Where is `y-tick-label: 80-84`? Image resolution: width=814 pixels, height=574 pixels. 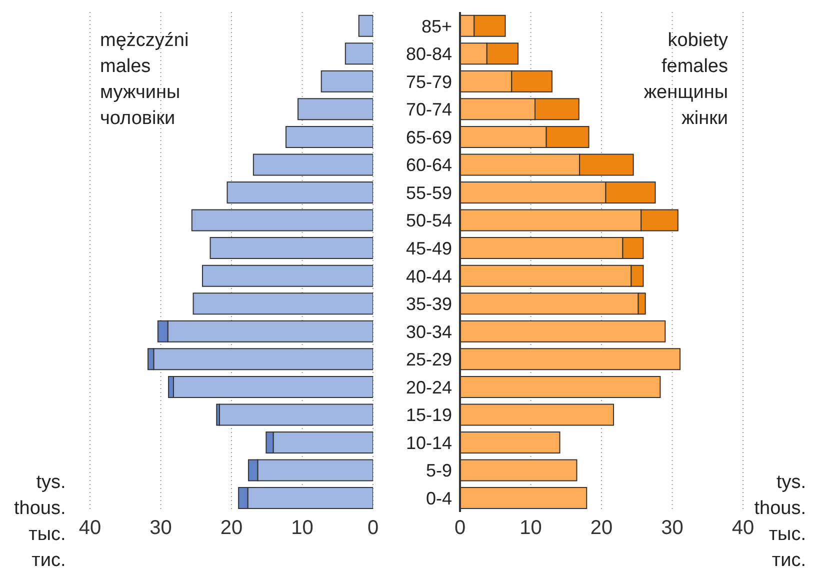
y-tick-label: 80-84 is located at coordinates (429, 54).